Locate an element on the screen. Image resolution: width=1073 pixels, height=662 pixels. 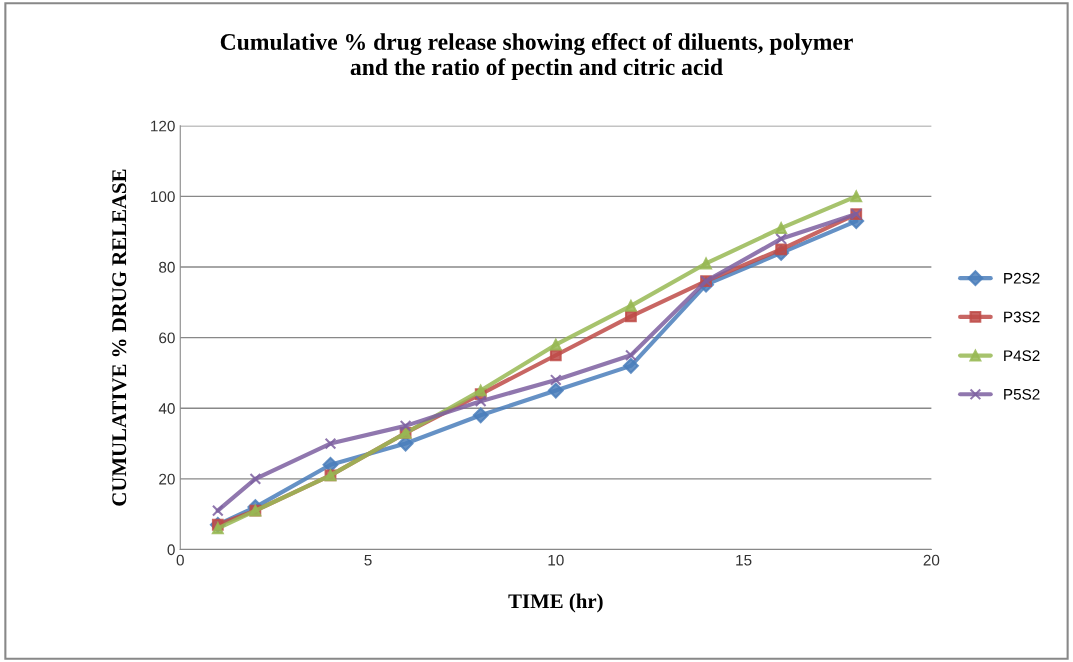
x-tick-label: 10 is located at coordinates (556, 560).